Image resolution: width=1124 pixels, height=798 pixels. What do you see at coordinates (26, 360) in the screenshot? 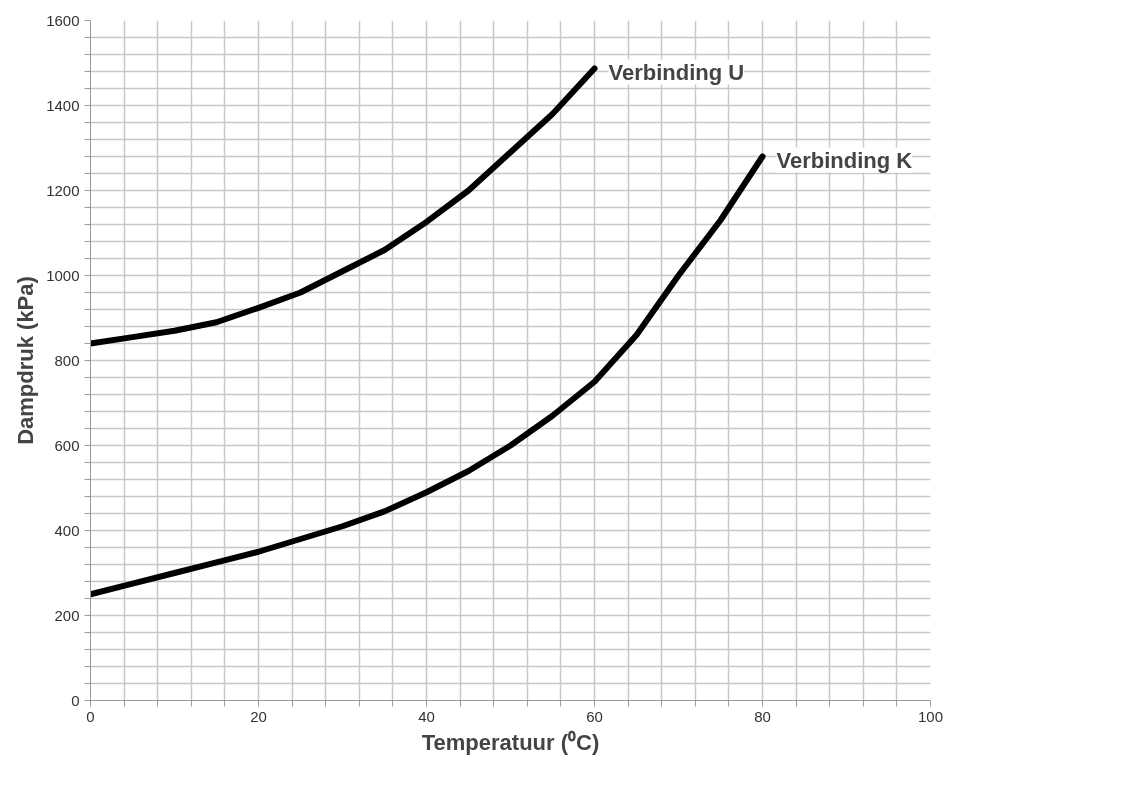
I see `y-axis-title: Dampdruk (kPa)` at bounding box center [26, 360].